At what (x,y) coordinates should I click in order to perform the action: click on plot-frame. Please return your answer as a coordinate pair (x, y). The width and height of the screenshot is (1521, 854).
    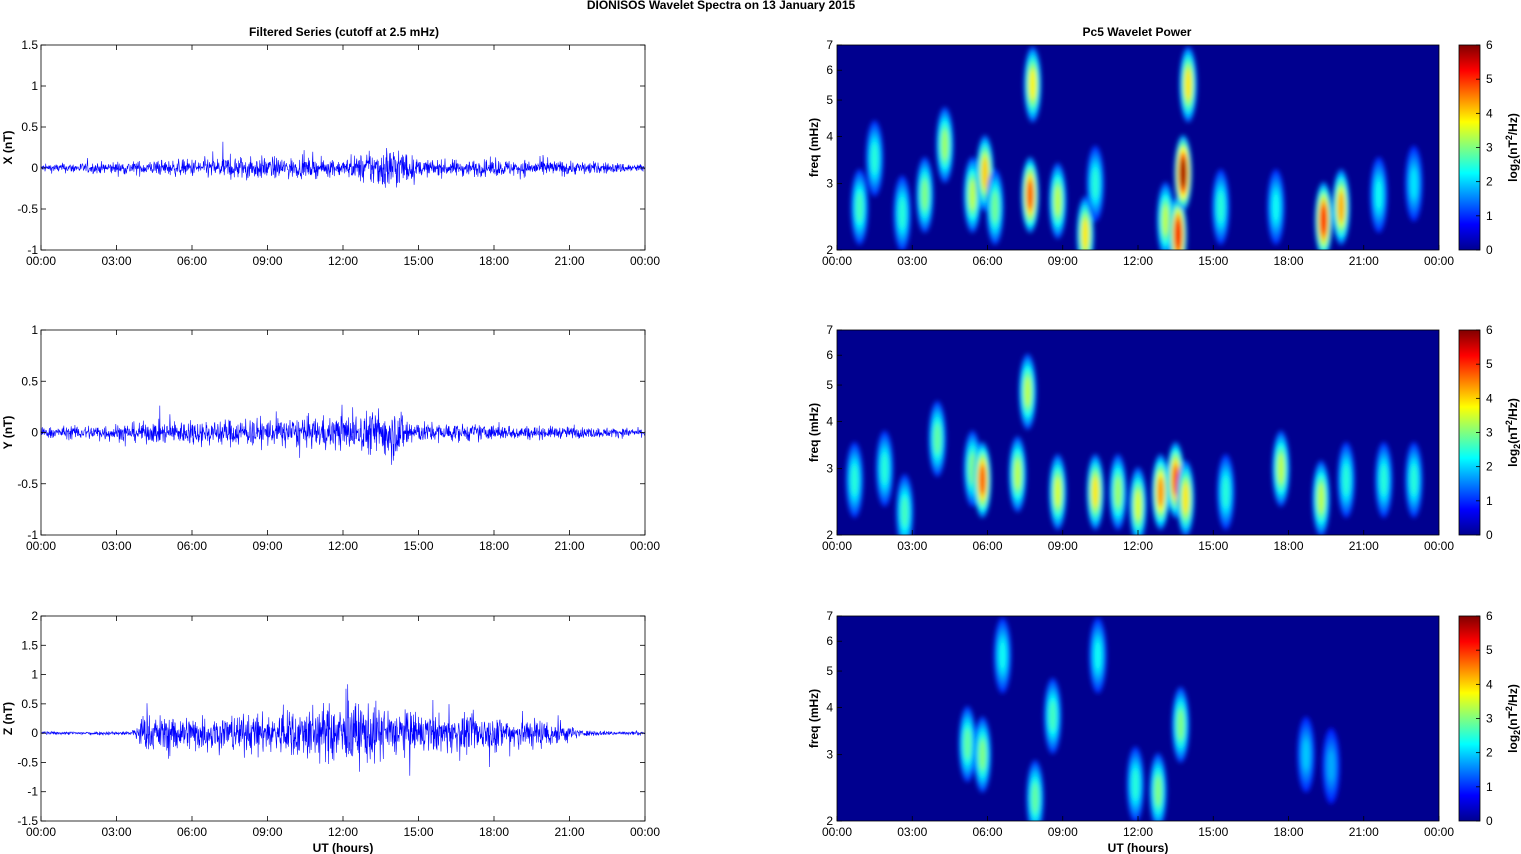
    Looking at the image, I should click on (343, 147).